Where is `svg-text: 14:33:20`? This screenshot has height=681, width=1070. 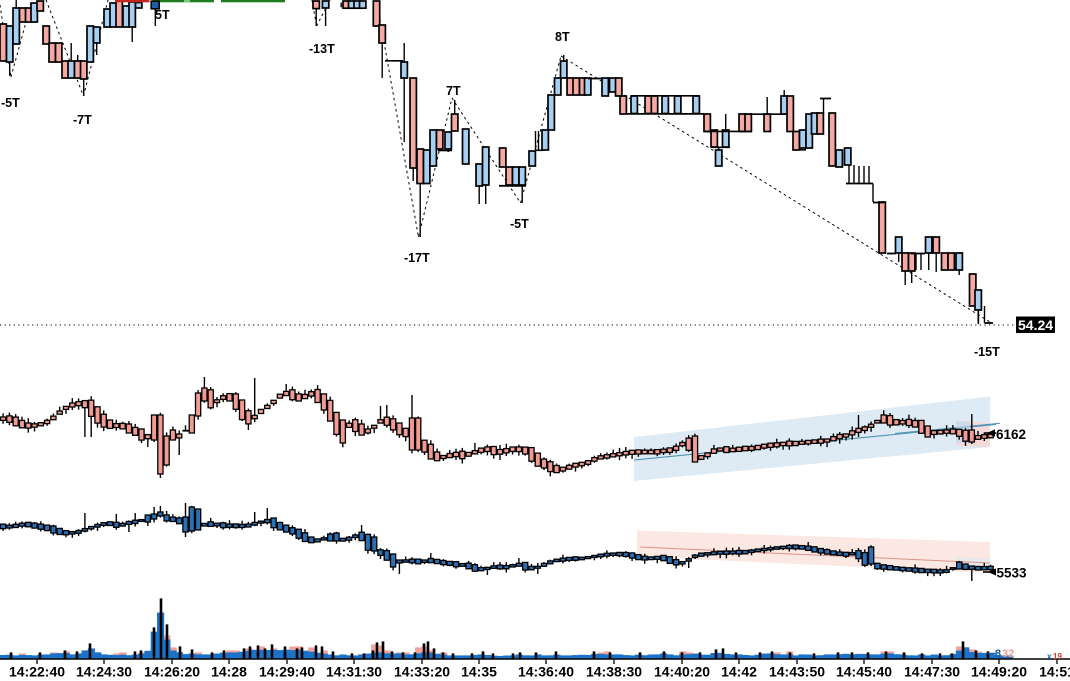
svg-text: 14:33:20 is located at coordinates (422, 672).